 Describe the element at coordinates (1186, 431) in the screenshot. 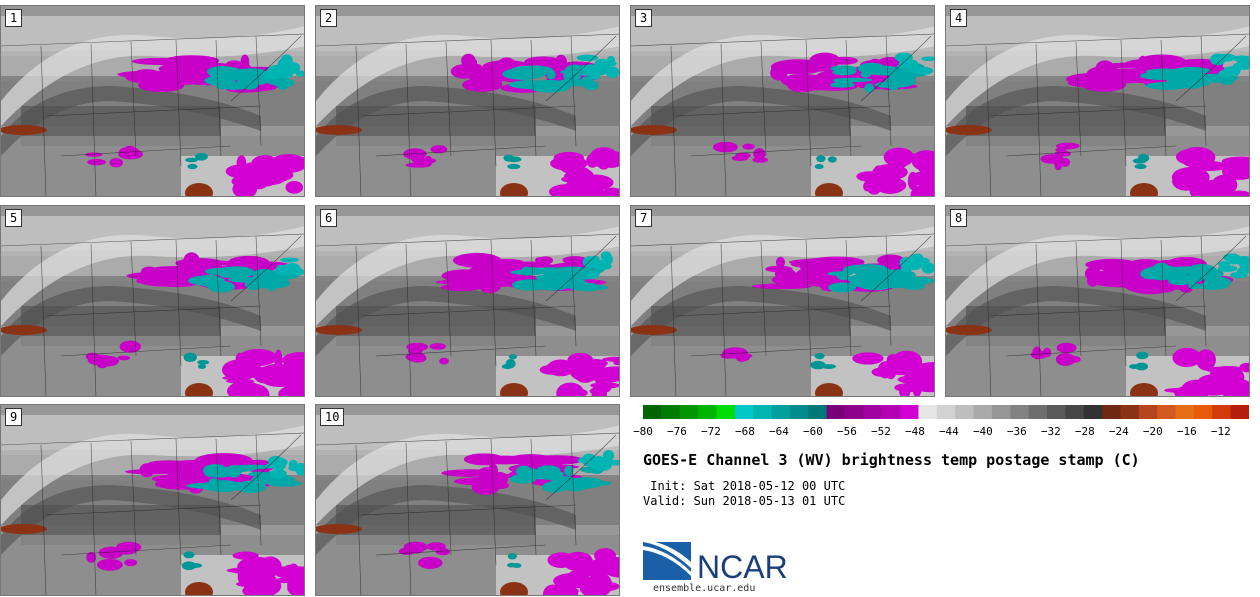

I see `colorbar-tick-label: −16` at that location.